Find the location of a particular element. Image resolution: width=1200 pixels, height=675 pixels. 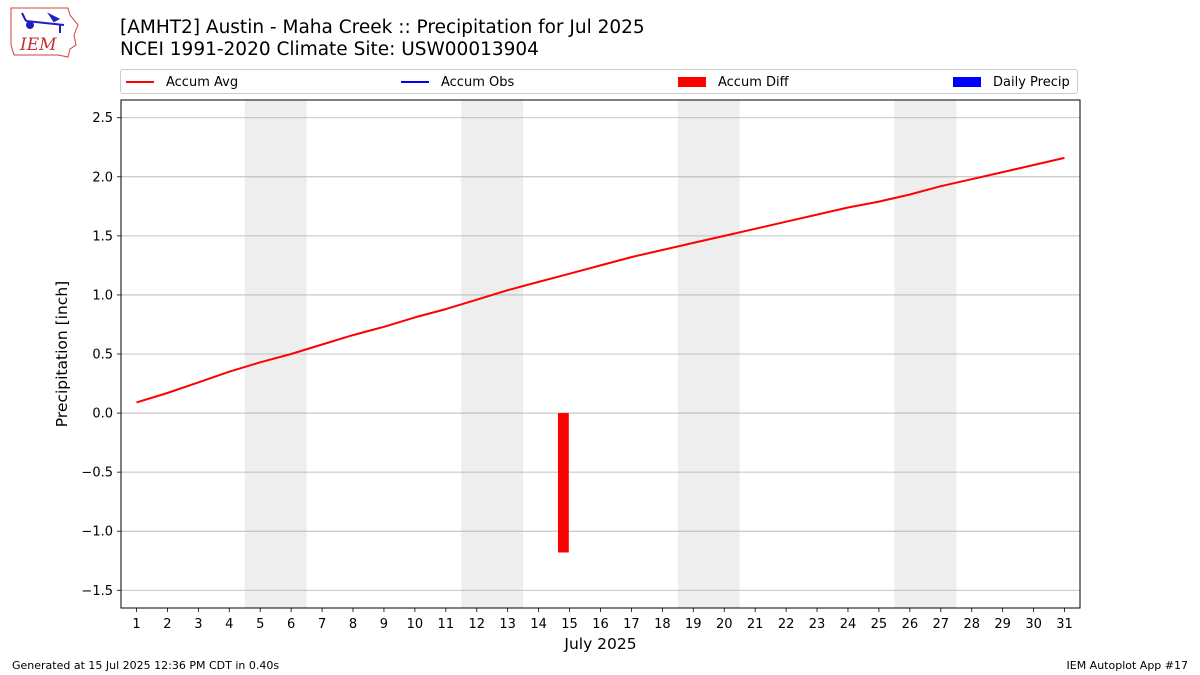

legend-label-accum-obs: Accum Obs is located at coordinates (478, 82).